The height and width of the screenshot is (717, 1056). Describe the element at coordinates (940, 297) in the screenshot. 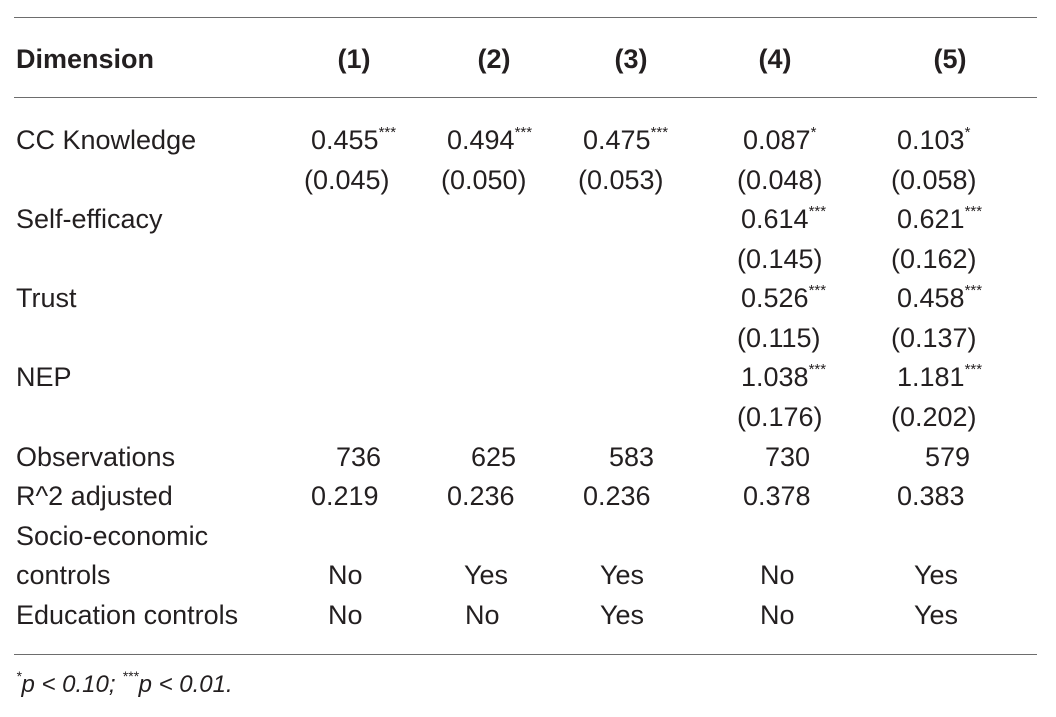

I see `coef-trust-5: 0.458***` at that location.